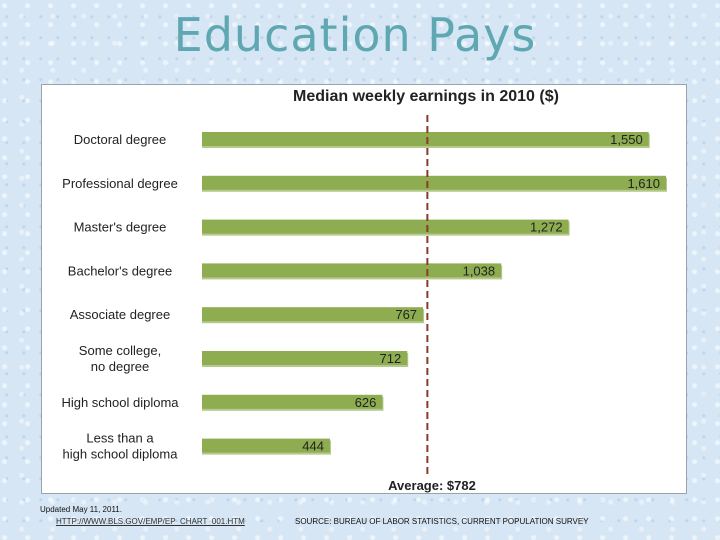  Describe the element at coordinates (426, 96) in the screenshot. I see `chart-title: Median weekly earnings in 2010 ($)` at that location.